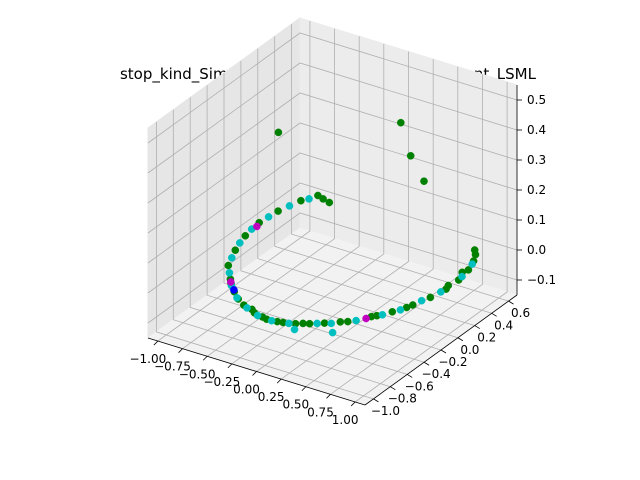  I want to click on z-tick-label: 0.5, so click(536, 100).